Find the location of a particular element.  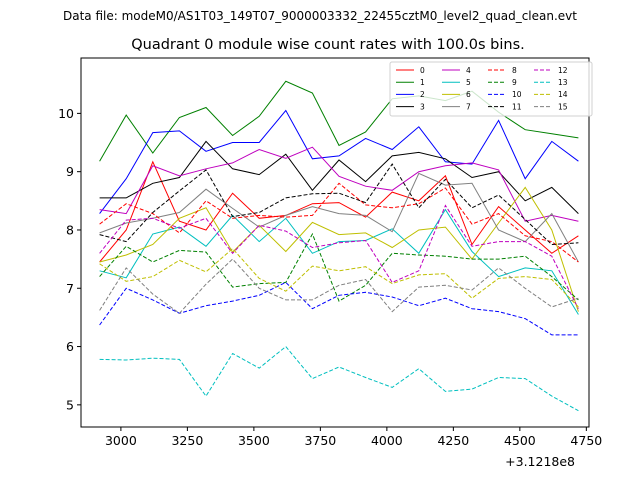

y-tick-label: 6 is located at coordinates (70, 346).